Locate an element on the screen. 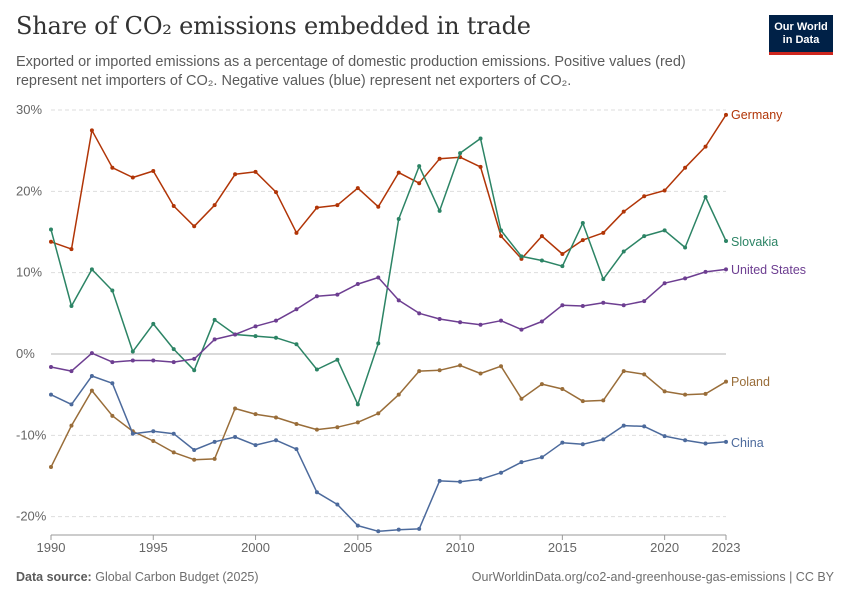 Image resolution: width=850 pixels, height=600 pixels. x-tick-label: 1995 is located at coordinates (153, 547).